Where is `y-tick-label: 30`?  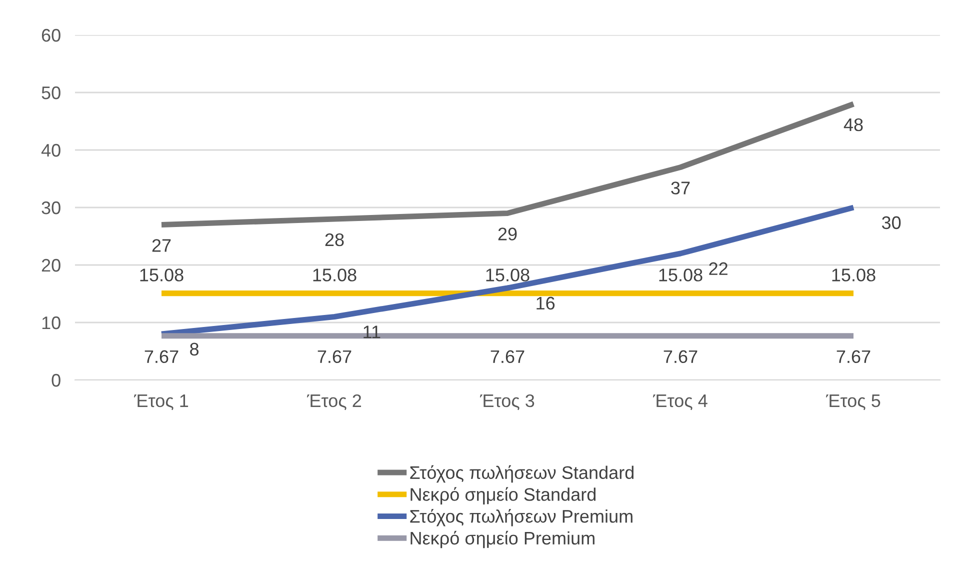
y-tick-label: 30 is located at coordinates (51, 207).